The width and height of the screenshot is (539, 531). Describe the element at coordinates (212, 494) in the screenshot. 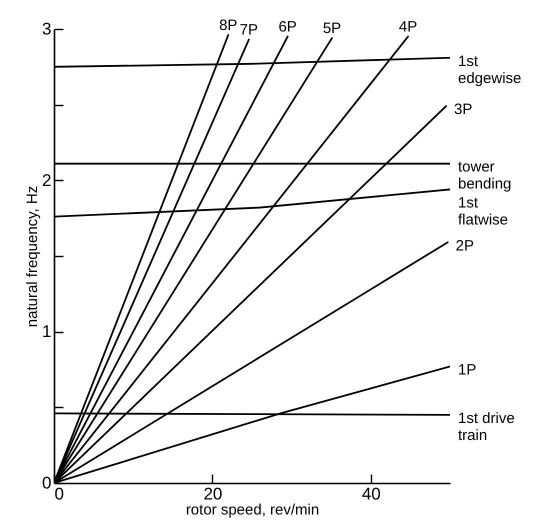

I see `x-tick-label: 20` at that location.